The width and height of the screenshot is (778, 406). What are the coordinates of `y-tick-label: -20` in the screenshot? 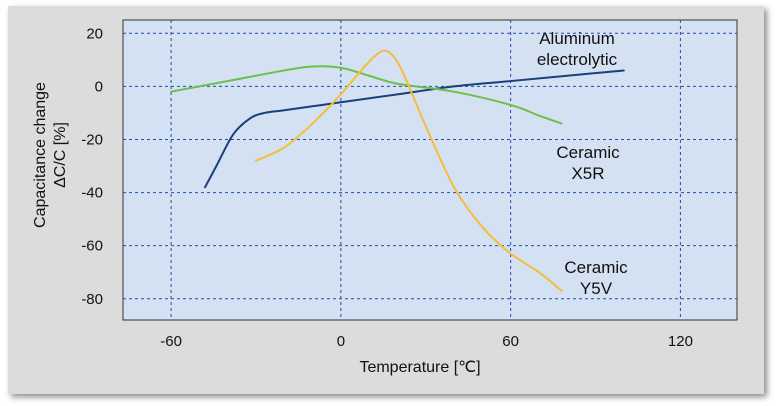 It's located at (92, 139).